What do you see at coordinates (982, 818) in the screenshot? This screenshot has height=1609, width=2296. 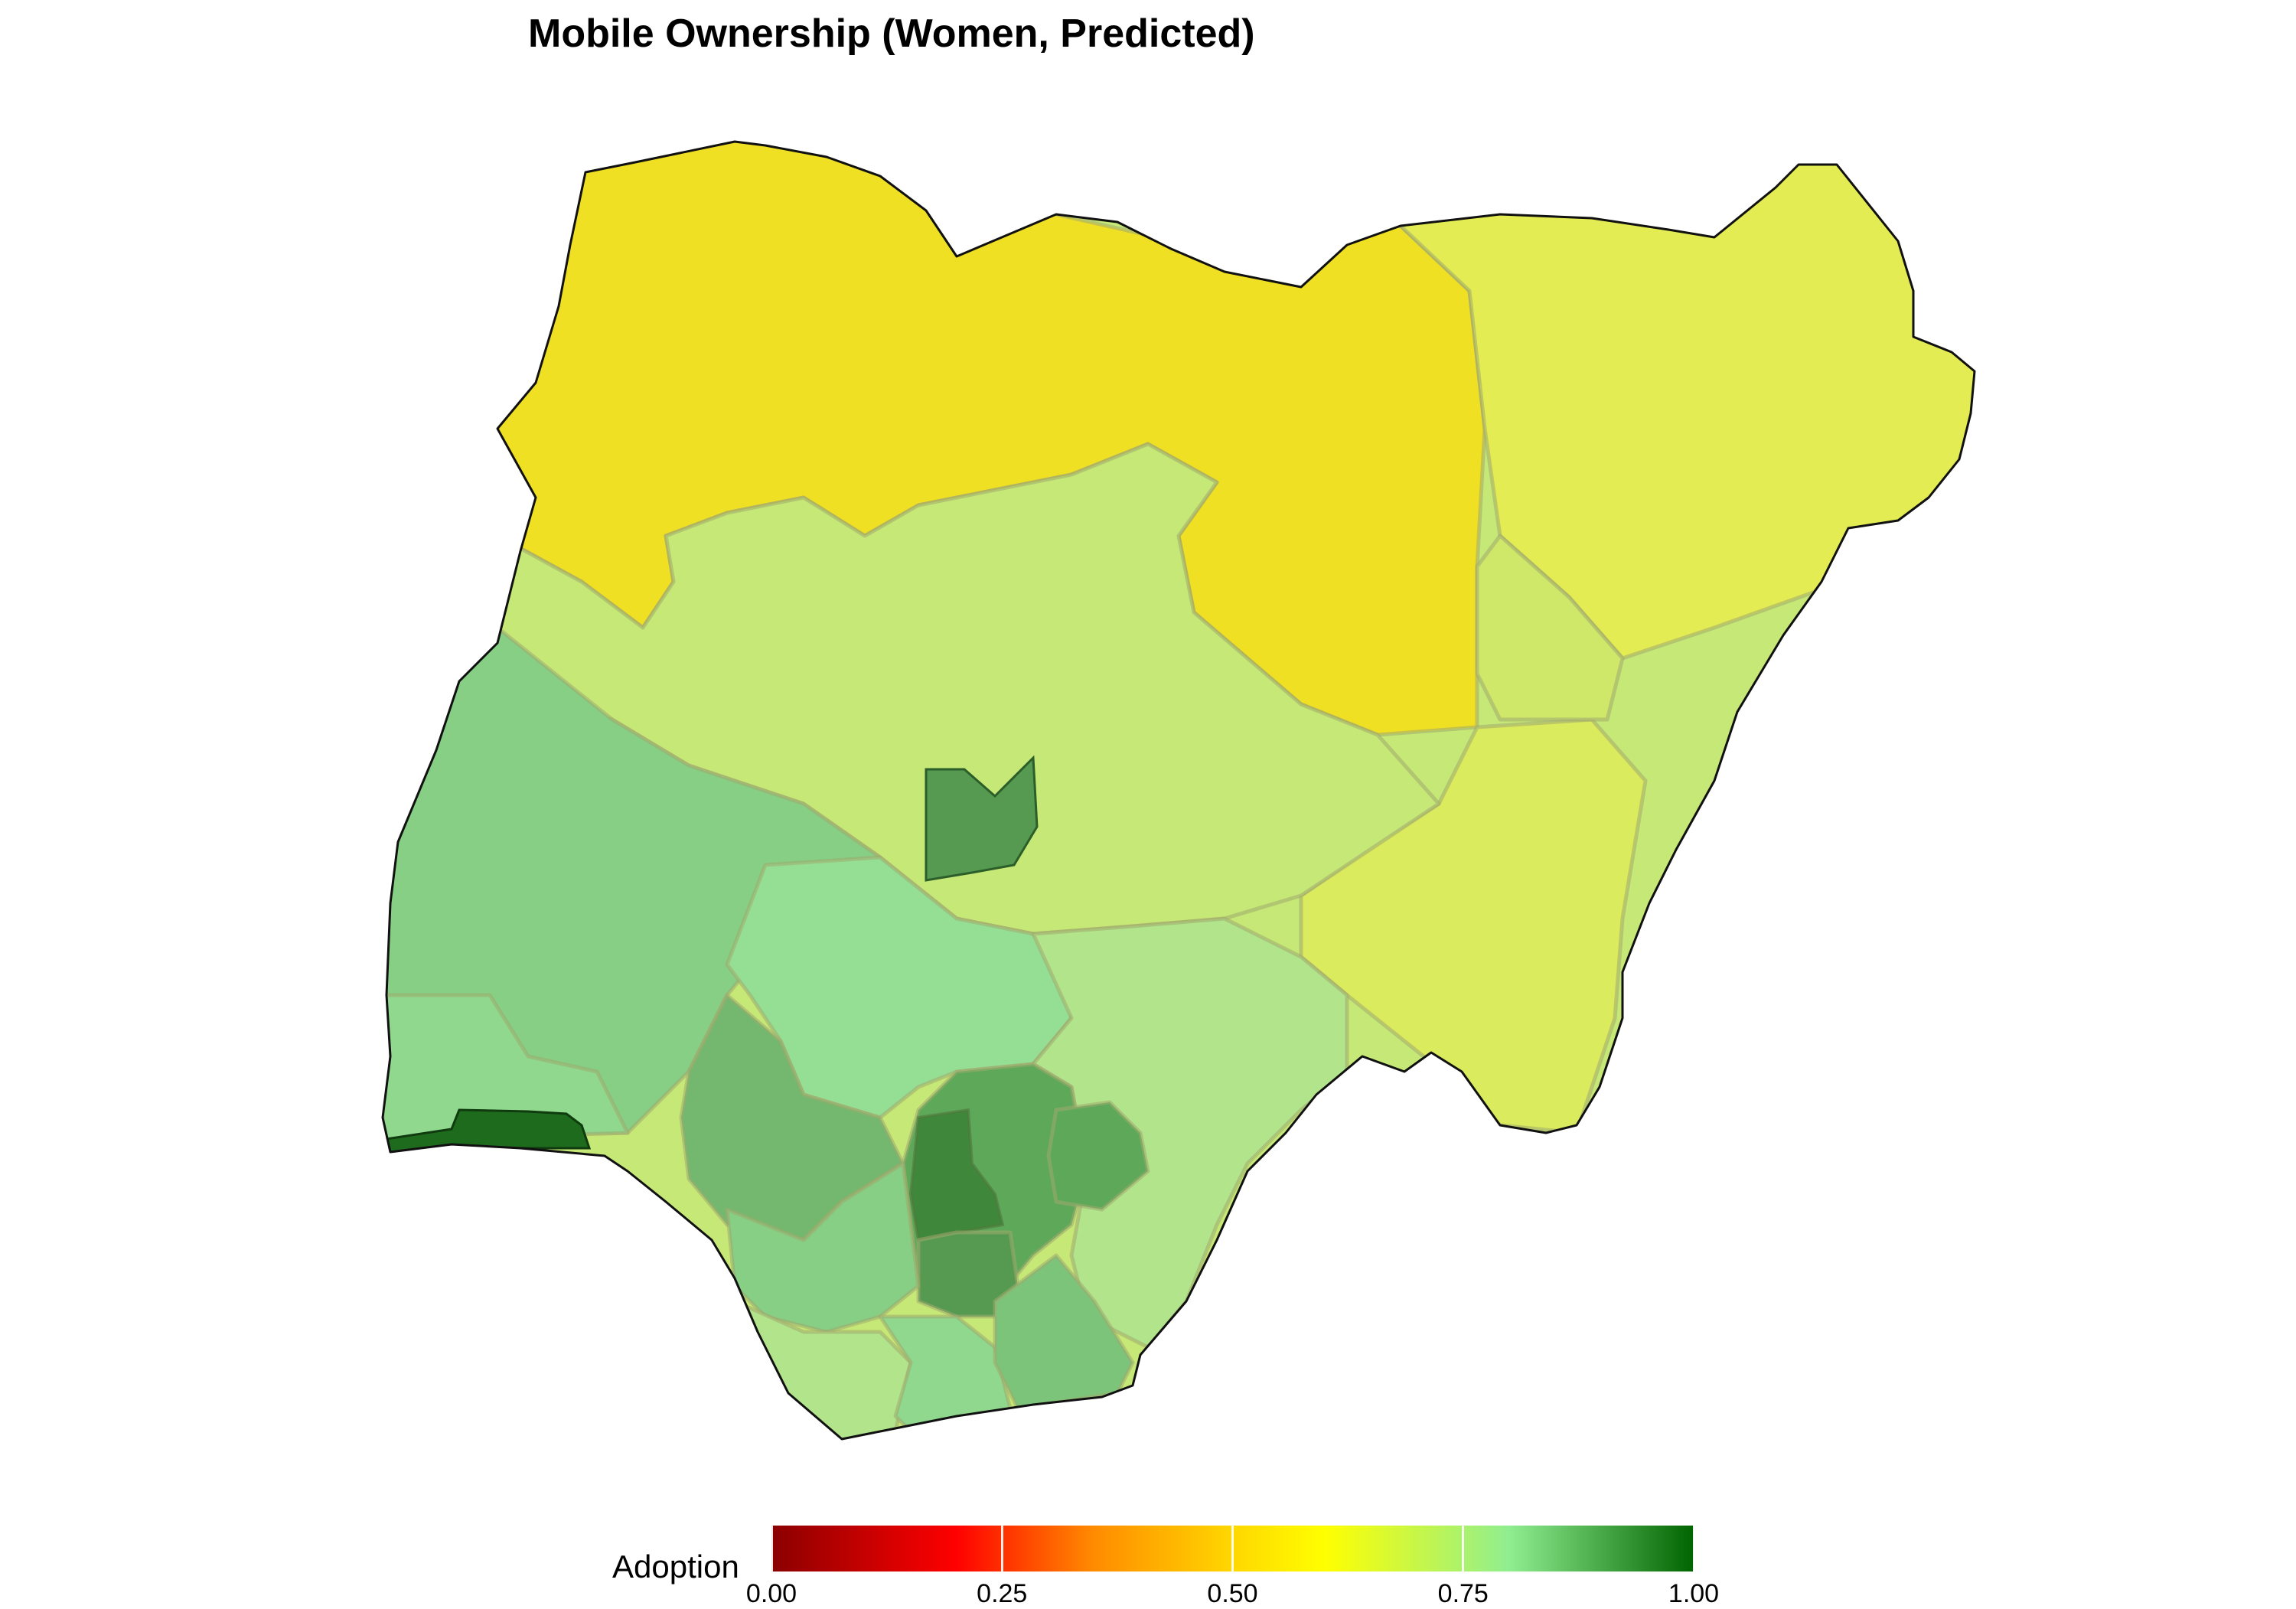 I see `region-fct` at bounding box center [982, 818].